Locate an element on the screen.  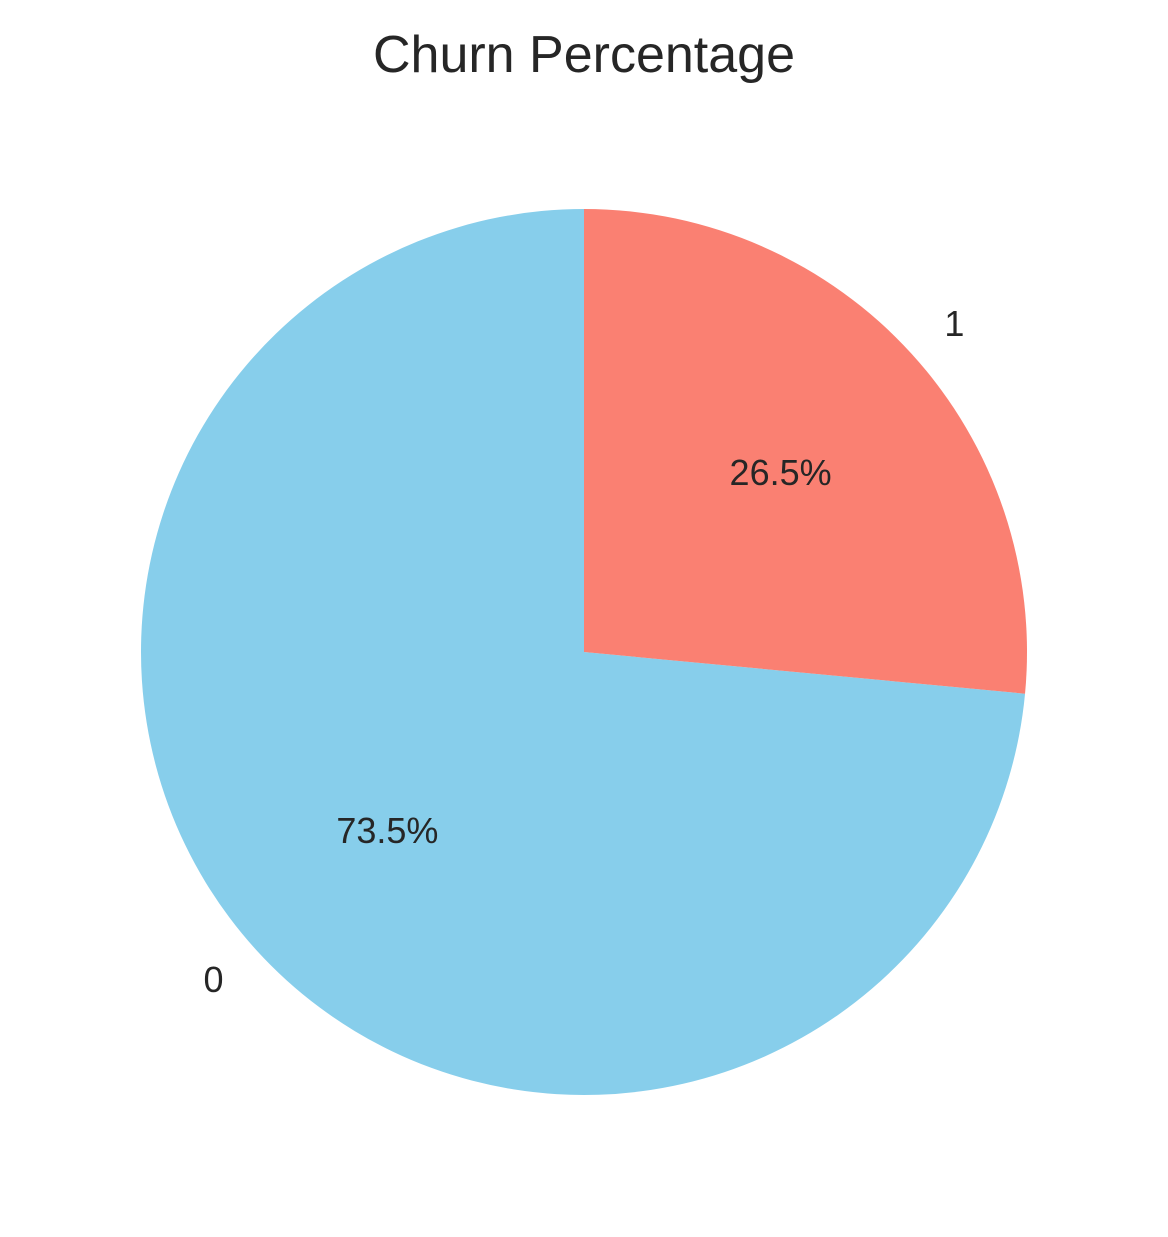
slice-percent-0: 73.5% is located at coordinates (387, 830).